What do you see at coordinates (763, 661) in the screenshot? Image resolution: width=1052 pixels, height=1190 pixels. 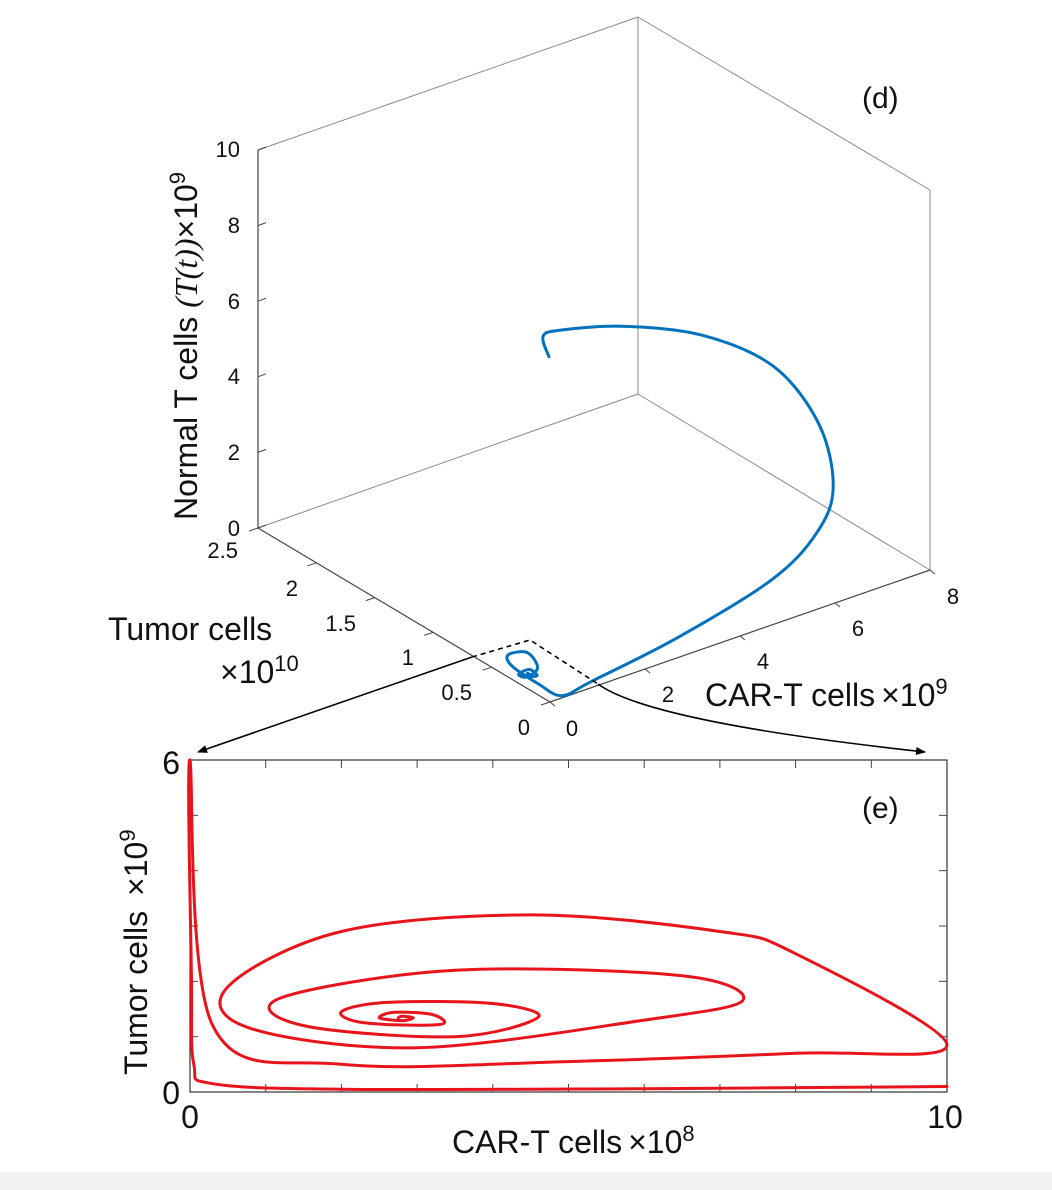 I see `x-tick-label: 4` at bounding box center [763, 661].